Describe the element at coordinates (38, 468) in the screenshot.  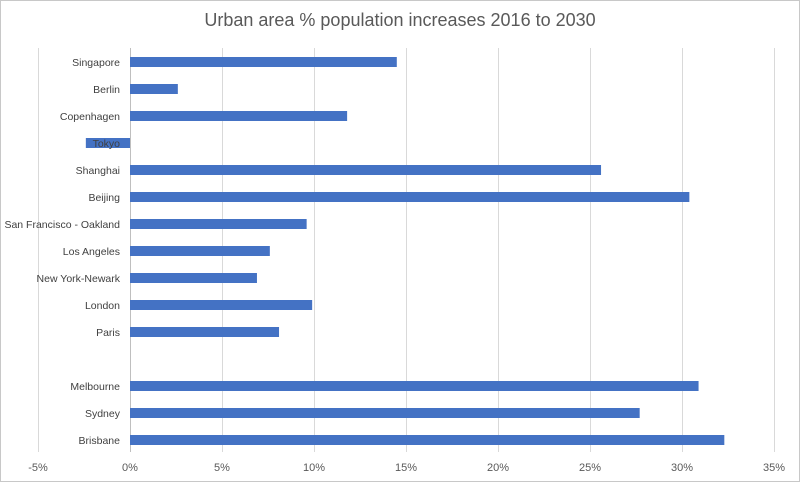
I see `x-tick-label: -5%` at that location.